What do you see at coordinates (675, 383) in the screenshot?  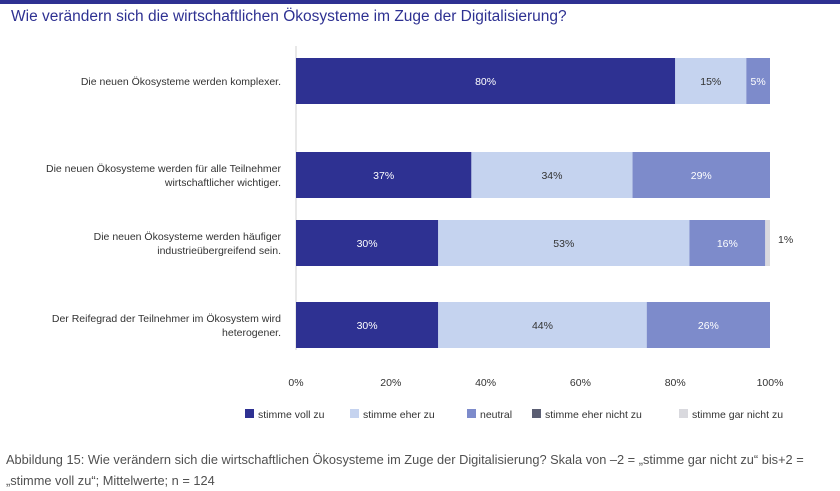 I see `x-tick-label: 80%` at bounding box center [675, 383].